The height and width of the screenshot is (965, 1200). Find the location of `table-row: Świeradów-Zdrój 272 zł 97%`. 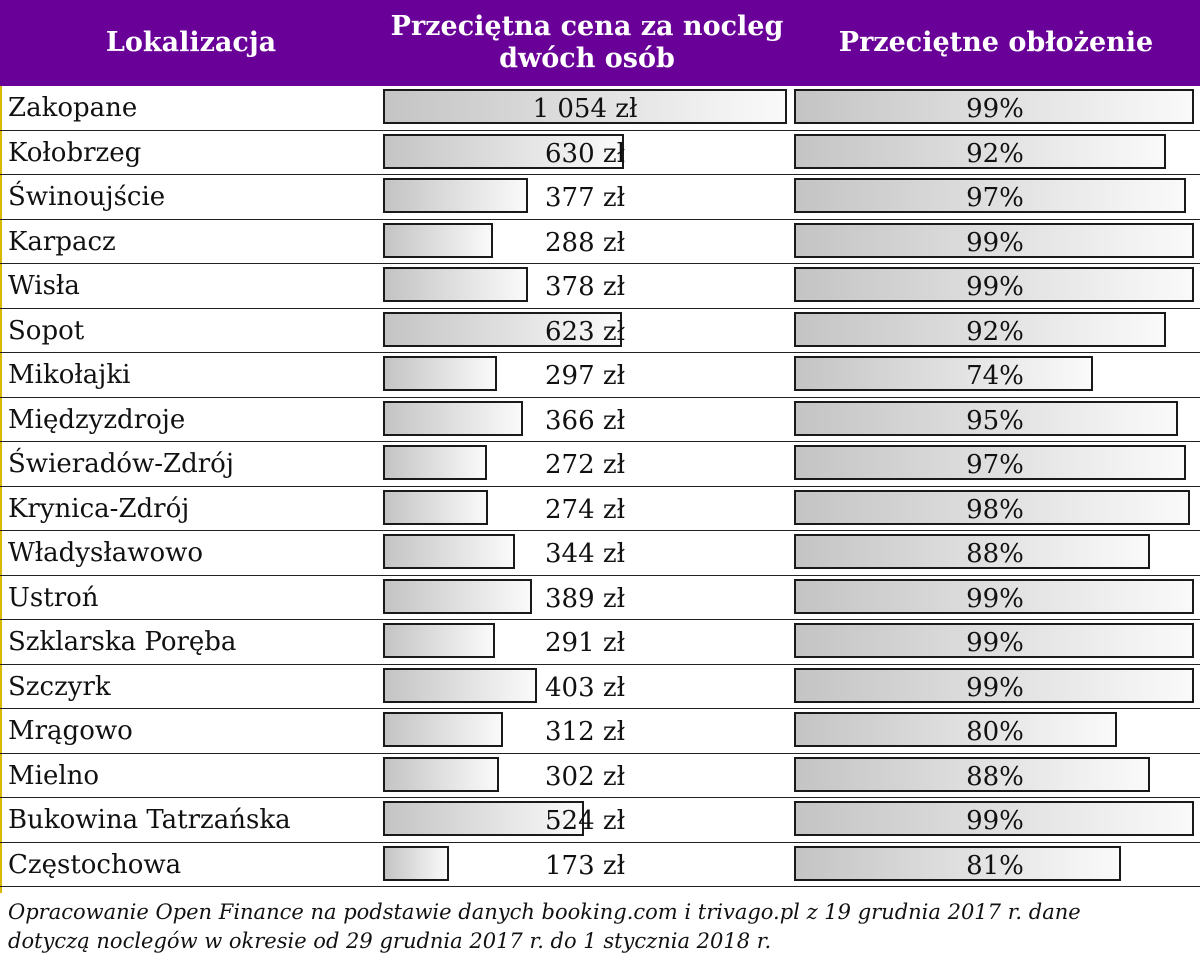

table-row: Świeradów-Zdrój 272 zł 97% is located at coordinates (600, 464).